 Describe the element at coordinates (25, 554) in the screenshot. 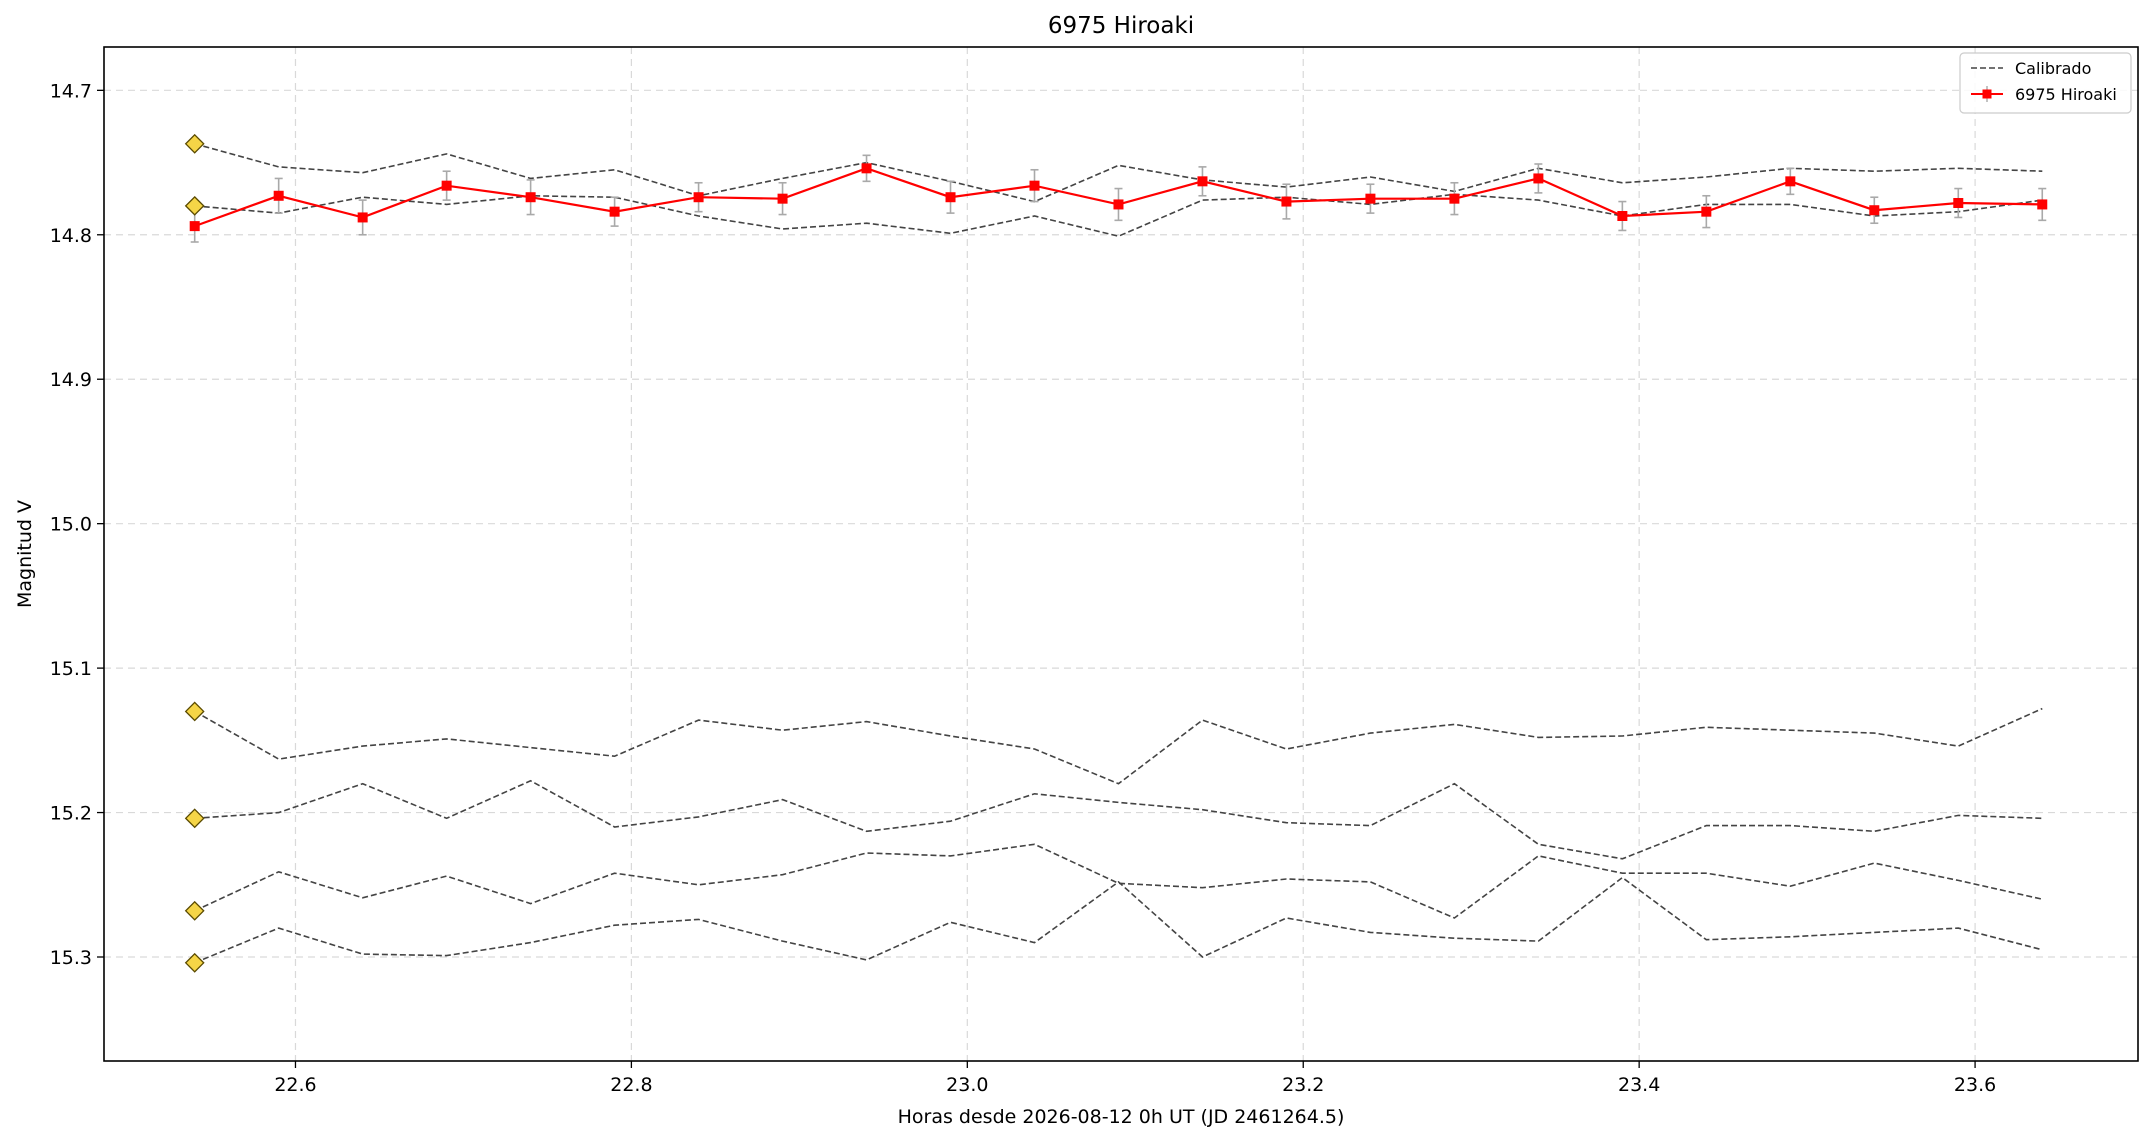

I see `y-axis-label: Magnitud V` at that location.